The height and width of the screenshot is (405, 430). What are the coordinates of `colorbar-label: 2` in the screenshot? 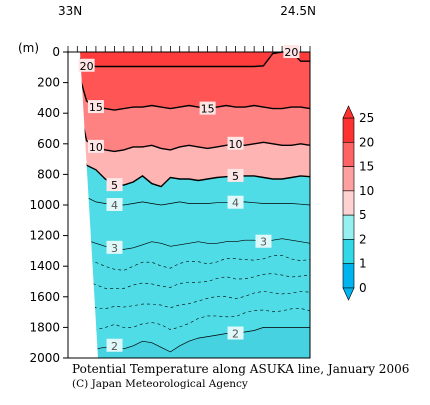 It's located at (363, 239).